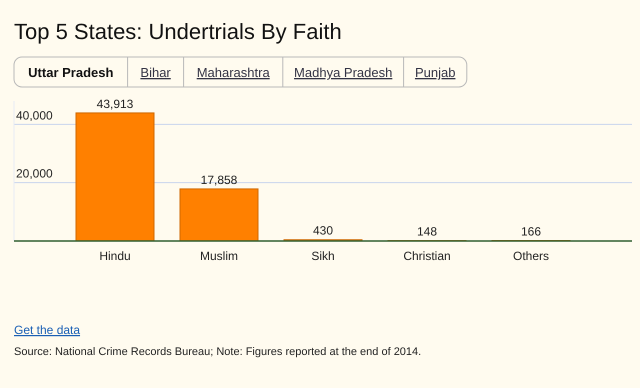  I want to click on data-label: 148, so click(427, 231).